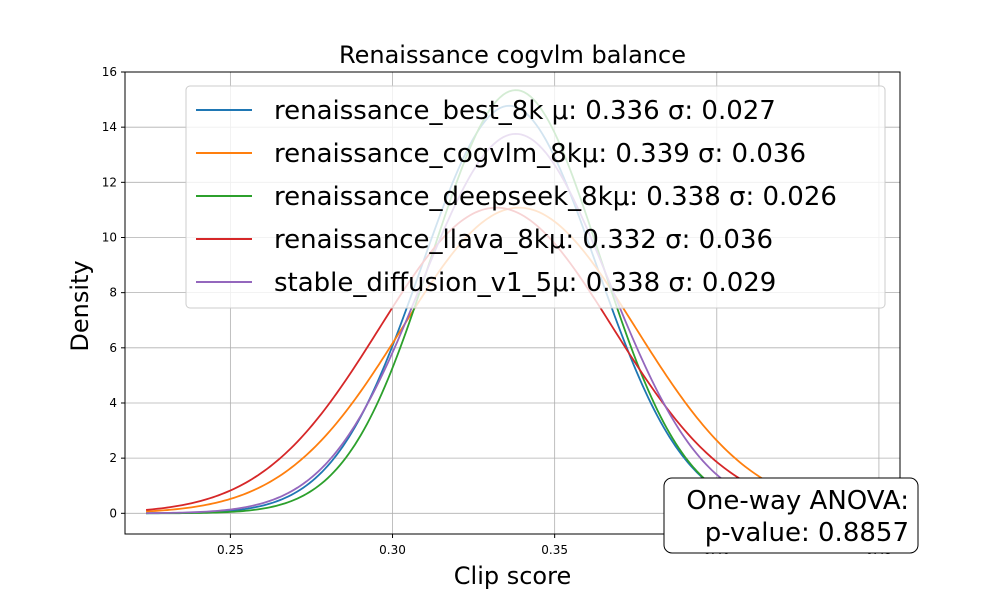 The height and width of the screenshot is (600, 1000). What do you see at coordinates (230, 550) in the screenshot?
I see `x-tick-label: 0.25` at bounding box center [230, 550].